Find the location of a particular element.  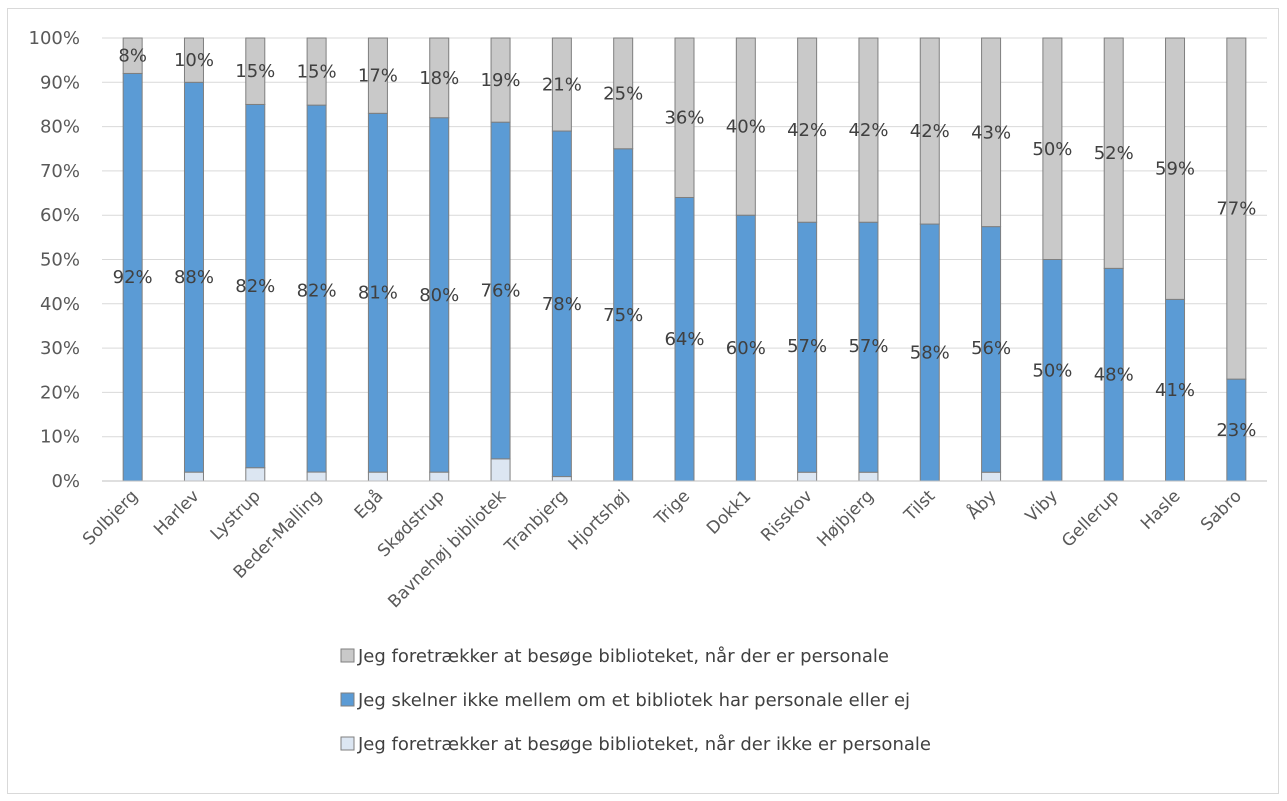

y-tick-label: 0% is located at coordinates (65, 481).